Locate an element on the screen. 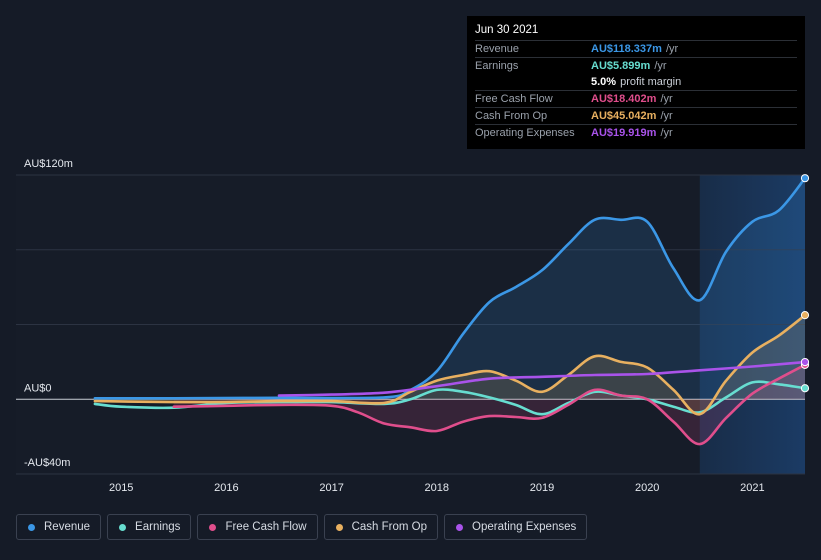 The image size is (821, 560). legend-item-free-cash-flow: Free Cash Flow is located at coordinates (257, 527).